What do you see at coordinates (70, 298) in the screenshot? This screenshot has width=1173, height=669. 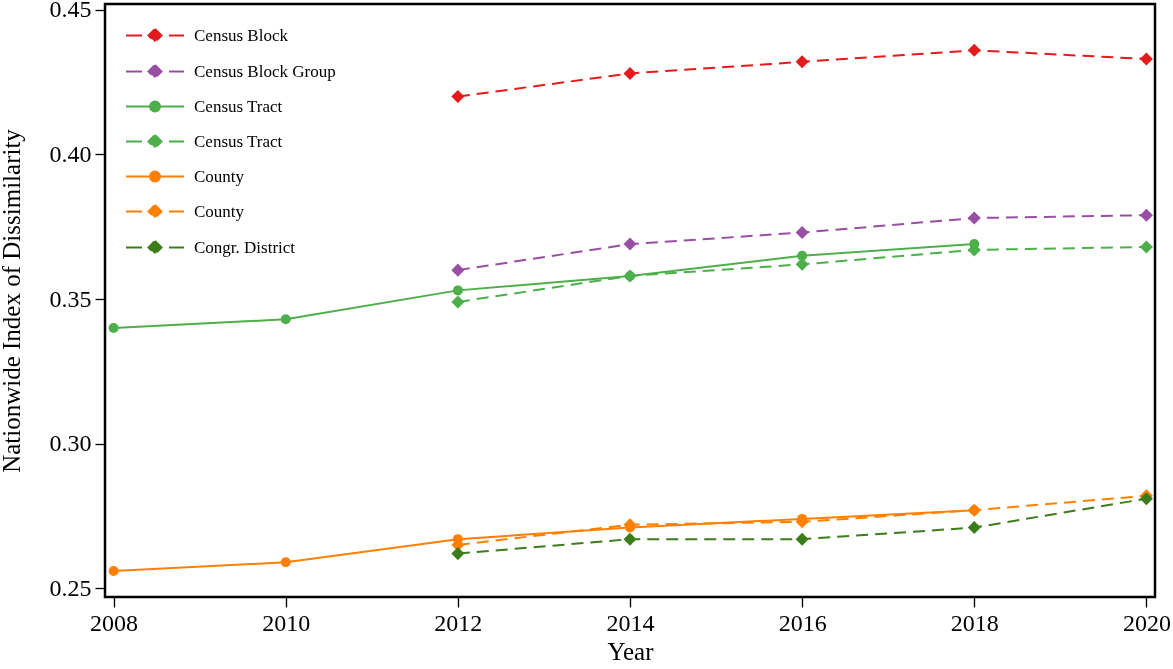 I see `y-tick-label: 0.35` at bounding box center [70, 298].